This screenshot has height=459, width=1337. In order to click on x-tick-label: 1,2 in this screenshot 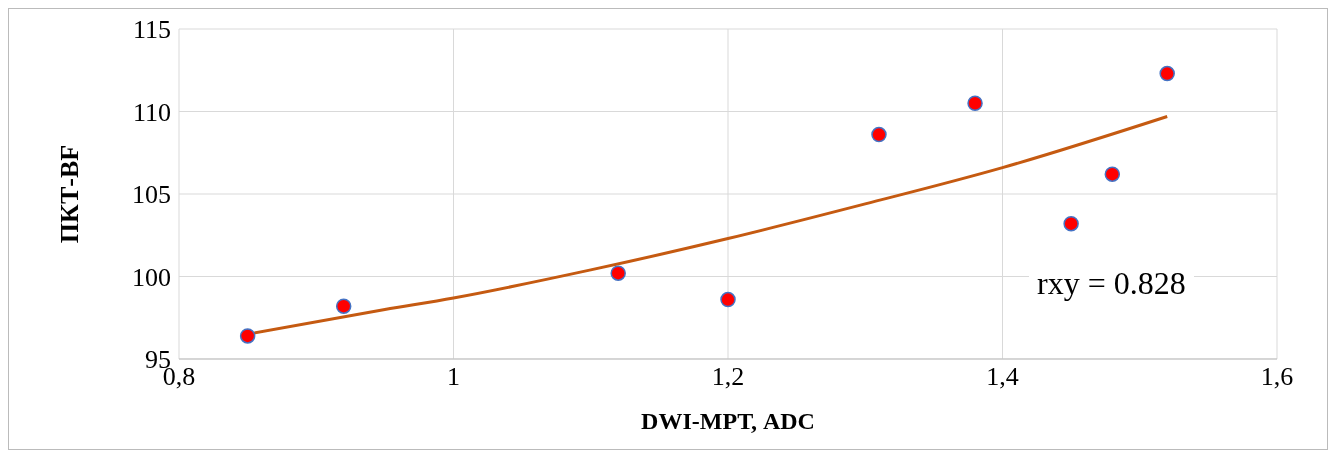, I will do `click(728, 377)`.